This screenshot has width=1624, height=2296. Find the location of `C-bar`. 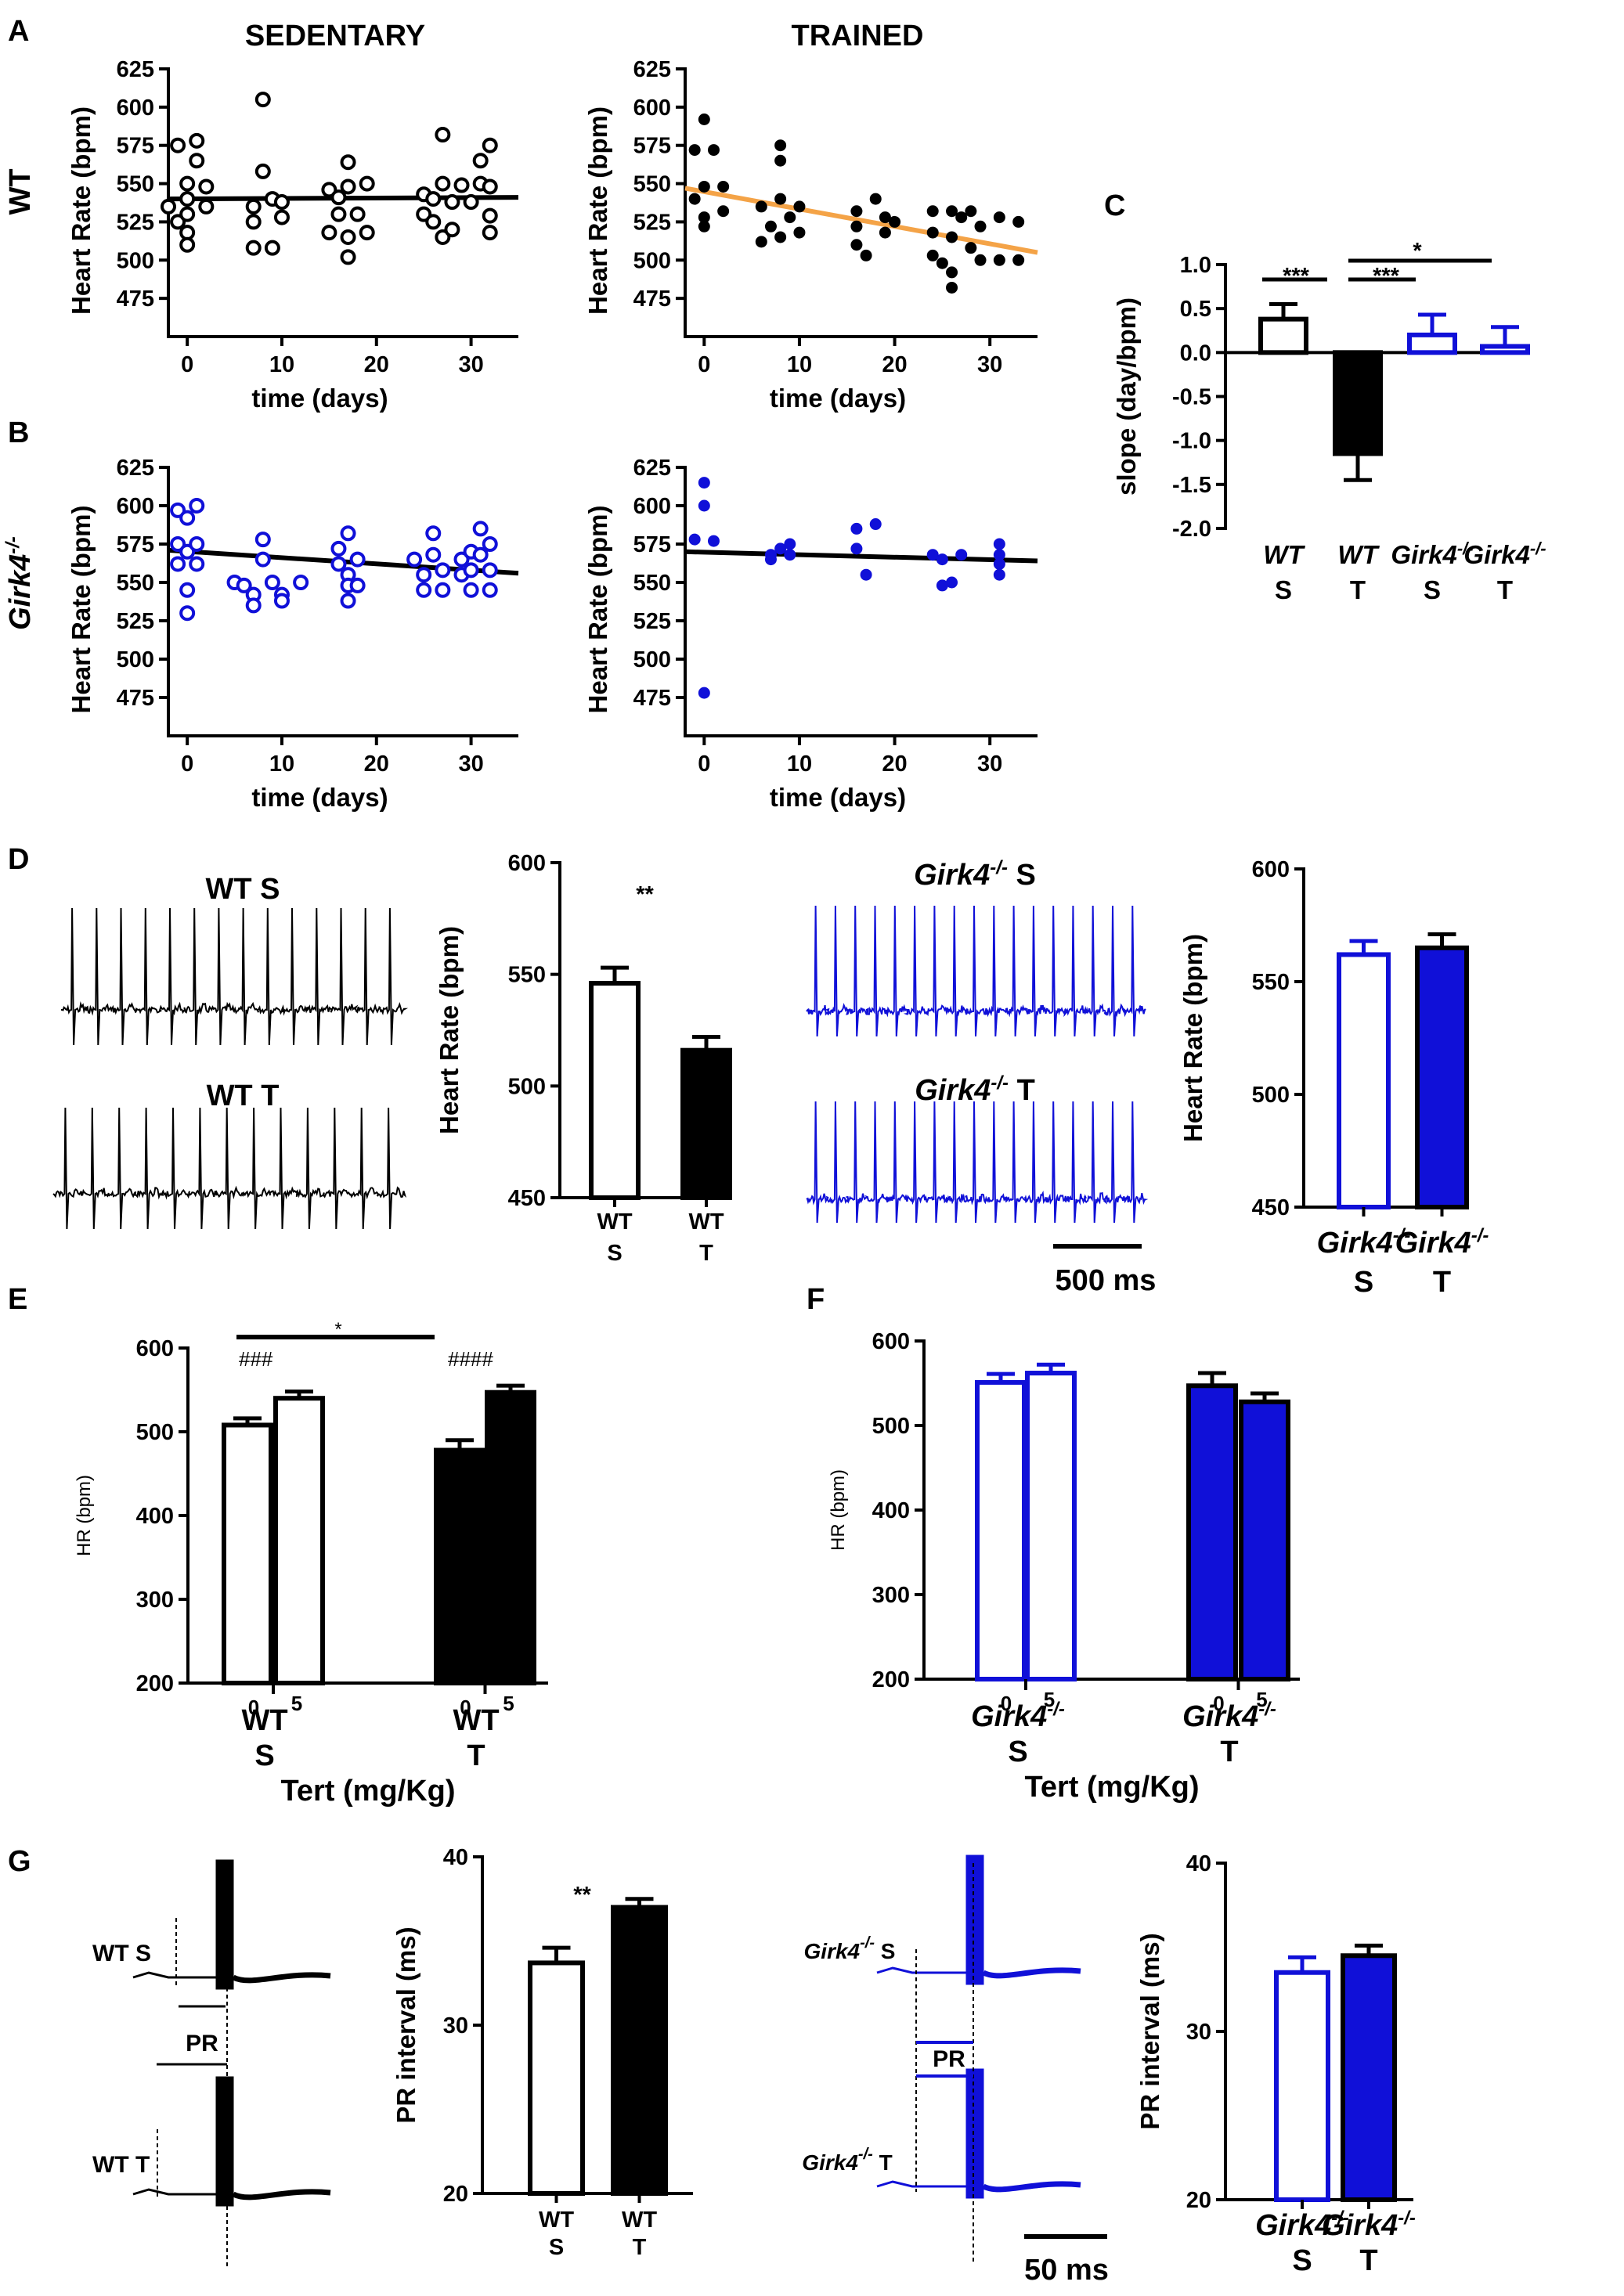

C-bar is located at coordinates (1283, 335).